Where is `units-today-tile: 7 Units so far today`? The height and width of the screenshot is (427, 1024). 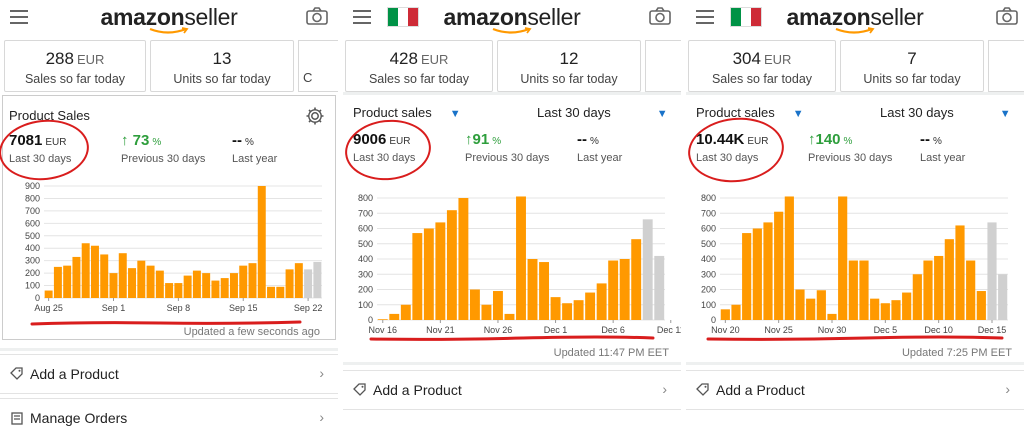 units-today-tile: 7 Units so far today is located at coordinates (912, 66).